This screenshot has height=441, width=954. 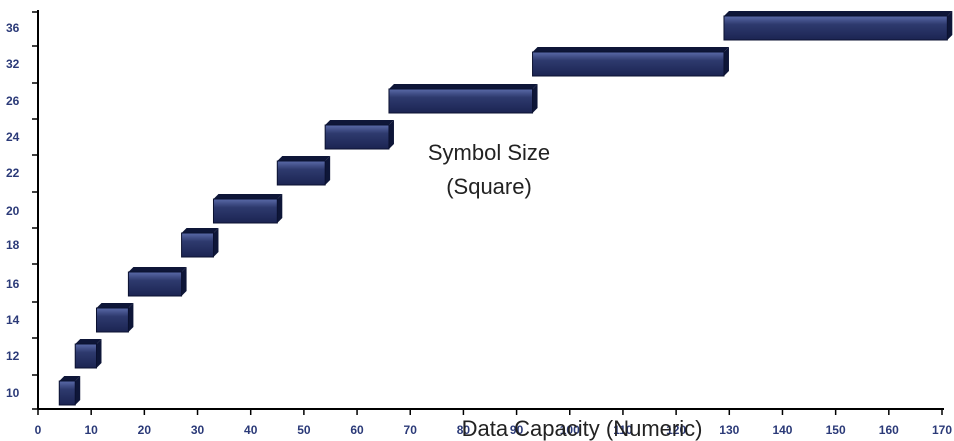 What do you see at coordinates (145, 430) in the screenshot?
I see `x-tick-label: 20` at bounding box center [145, 430].